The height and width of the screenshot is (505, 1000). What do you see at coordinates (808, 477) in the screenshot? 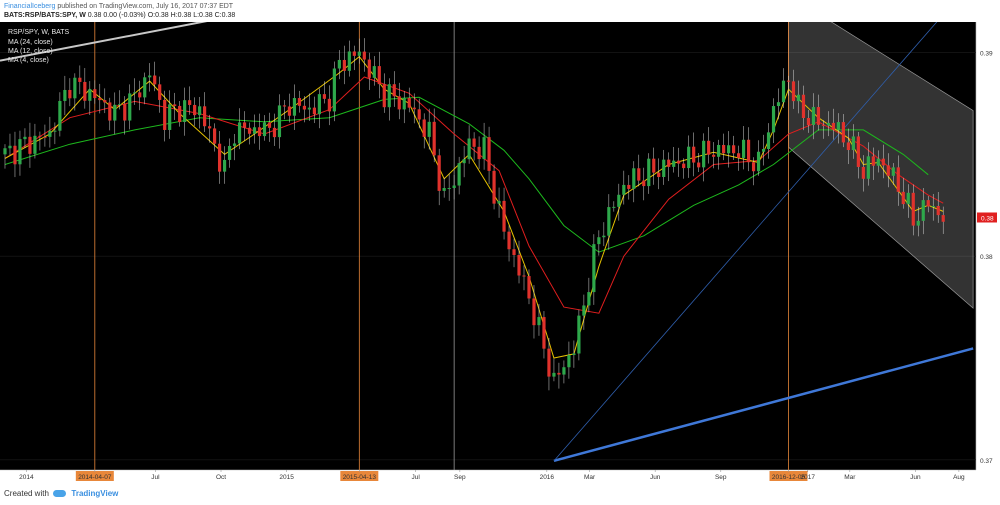
I see `x-tick-label: 2017` at bounding box center [808, 477].